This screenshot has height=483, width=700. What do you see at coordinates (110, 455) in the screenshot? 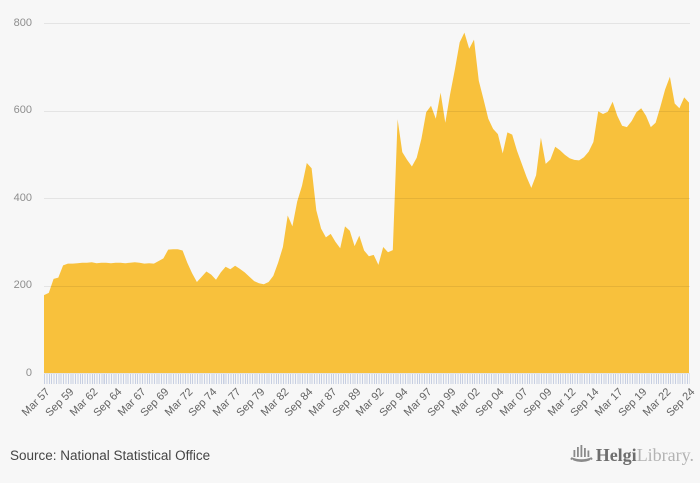
I see `source-caption: Source: National Statistical Office` at bounding box center [110, 455].